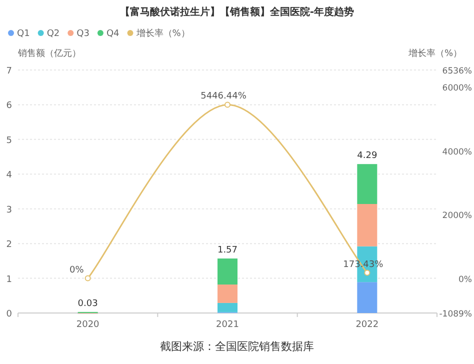 Image resolution: width=474 pixels, height=364 pixels. What do you see at coordinates (434, 53) in the screenshot?
I see `y2-axis-title: 增长率（%）` at bounding box center [434, 53].